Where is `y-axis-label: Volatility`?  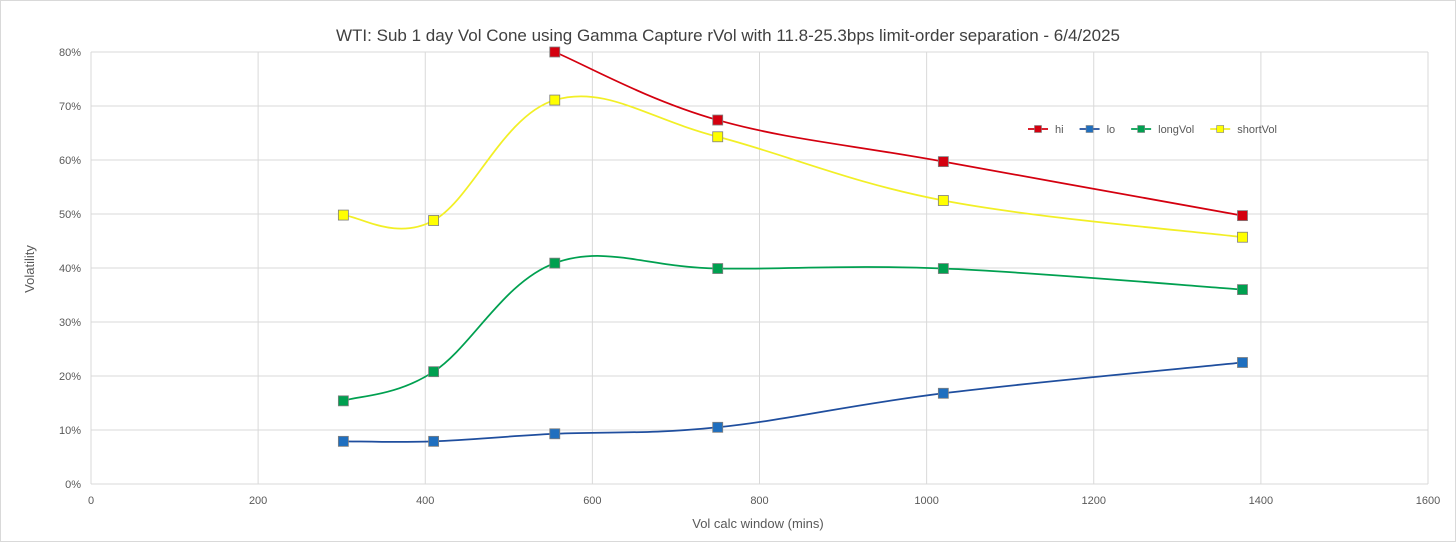 y-axis-label: Volatility is located at coordinates (29, 269).